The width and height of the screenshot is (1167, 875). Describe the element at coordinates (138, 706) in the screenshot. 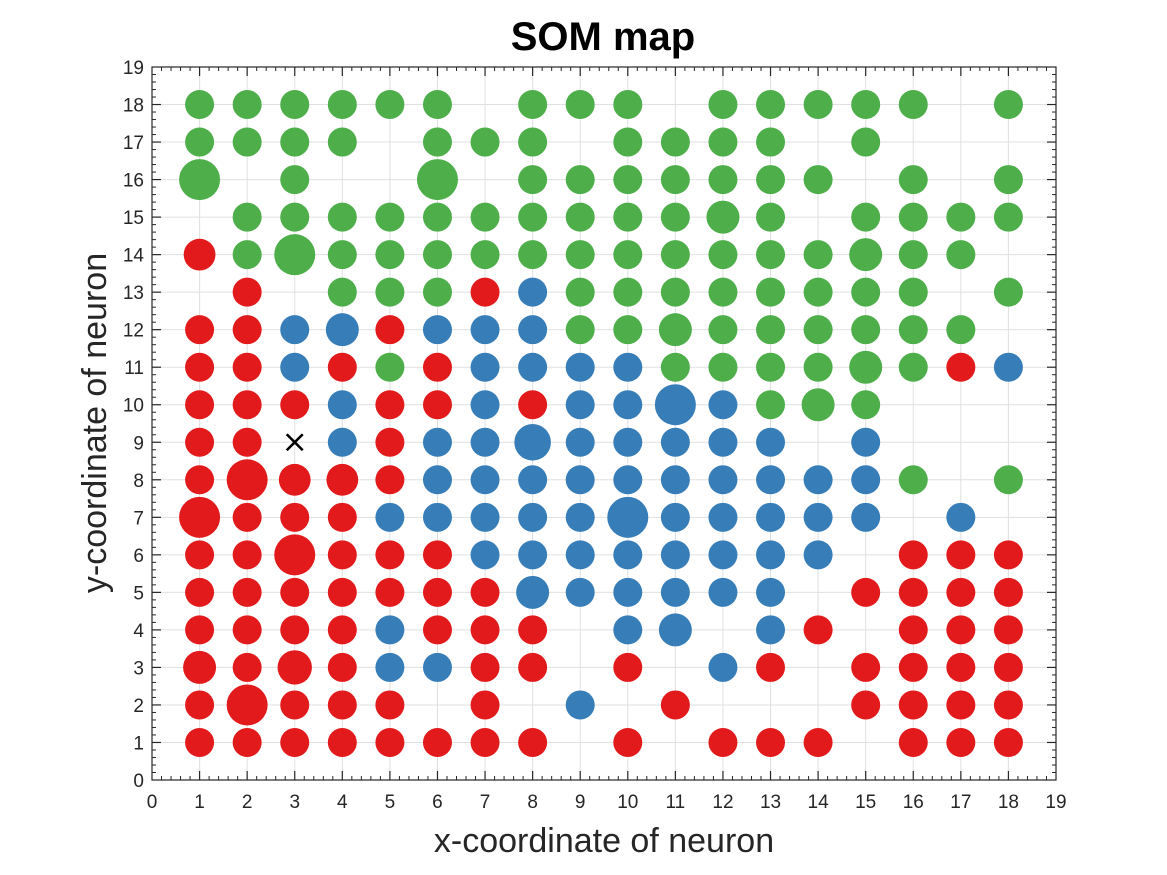

I see `y-tick-label: 2` at that location.